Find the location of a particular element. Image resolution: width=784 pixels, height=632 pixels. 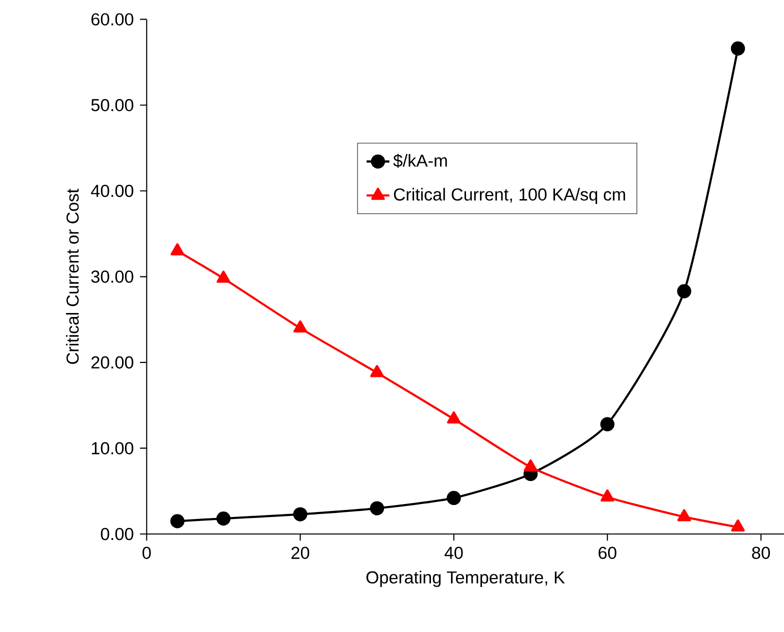

y-axis-title: Critical Current or Cost is located at coordinates (72, 276).